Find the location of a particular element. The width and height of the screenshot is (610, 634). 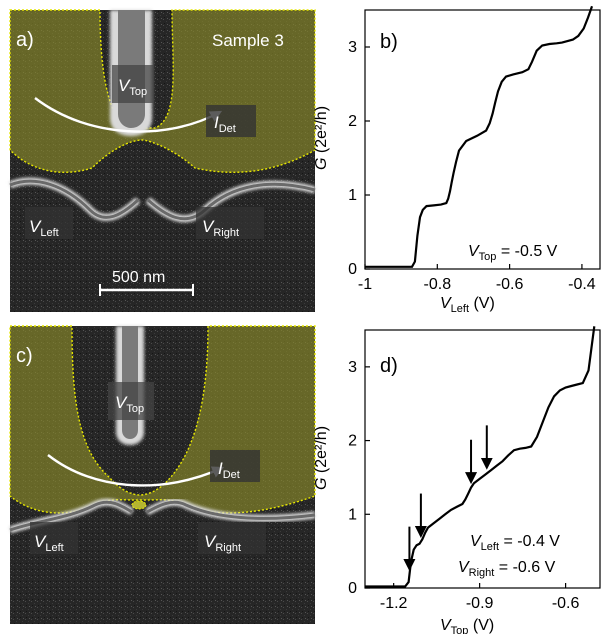

panel-b-label: b) is located at coordinates (389, 42).